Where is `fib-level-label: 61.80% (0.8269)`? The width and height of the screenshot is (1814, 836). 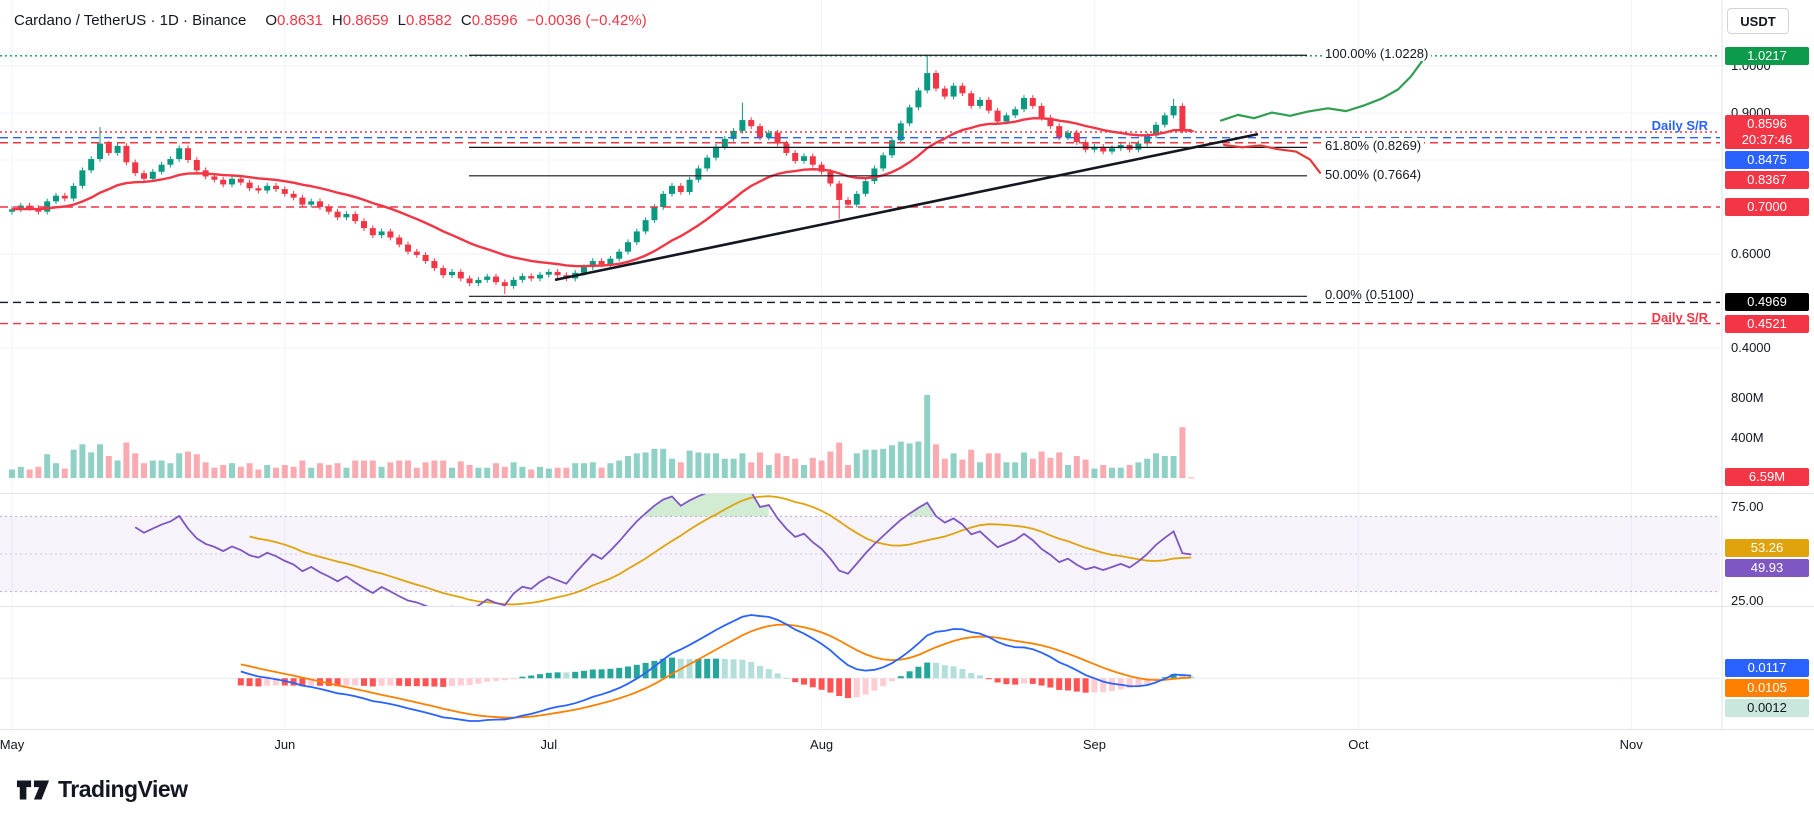
fib-level-label: 61.80% (0.8269) is located at coordinates (1373, 146).